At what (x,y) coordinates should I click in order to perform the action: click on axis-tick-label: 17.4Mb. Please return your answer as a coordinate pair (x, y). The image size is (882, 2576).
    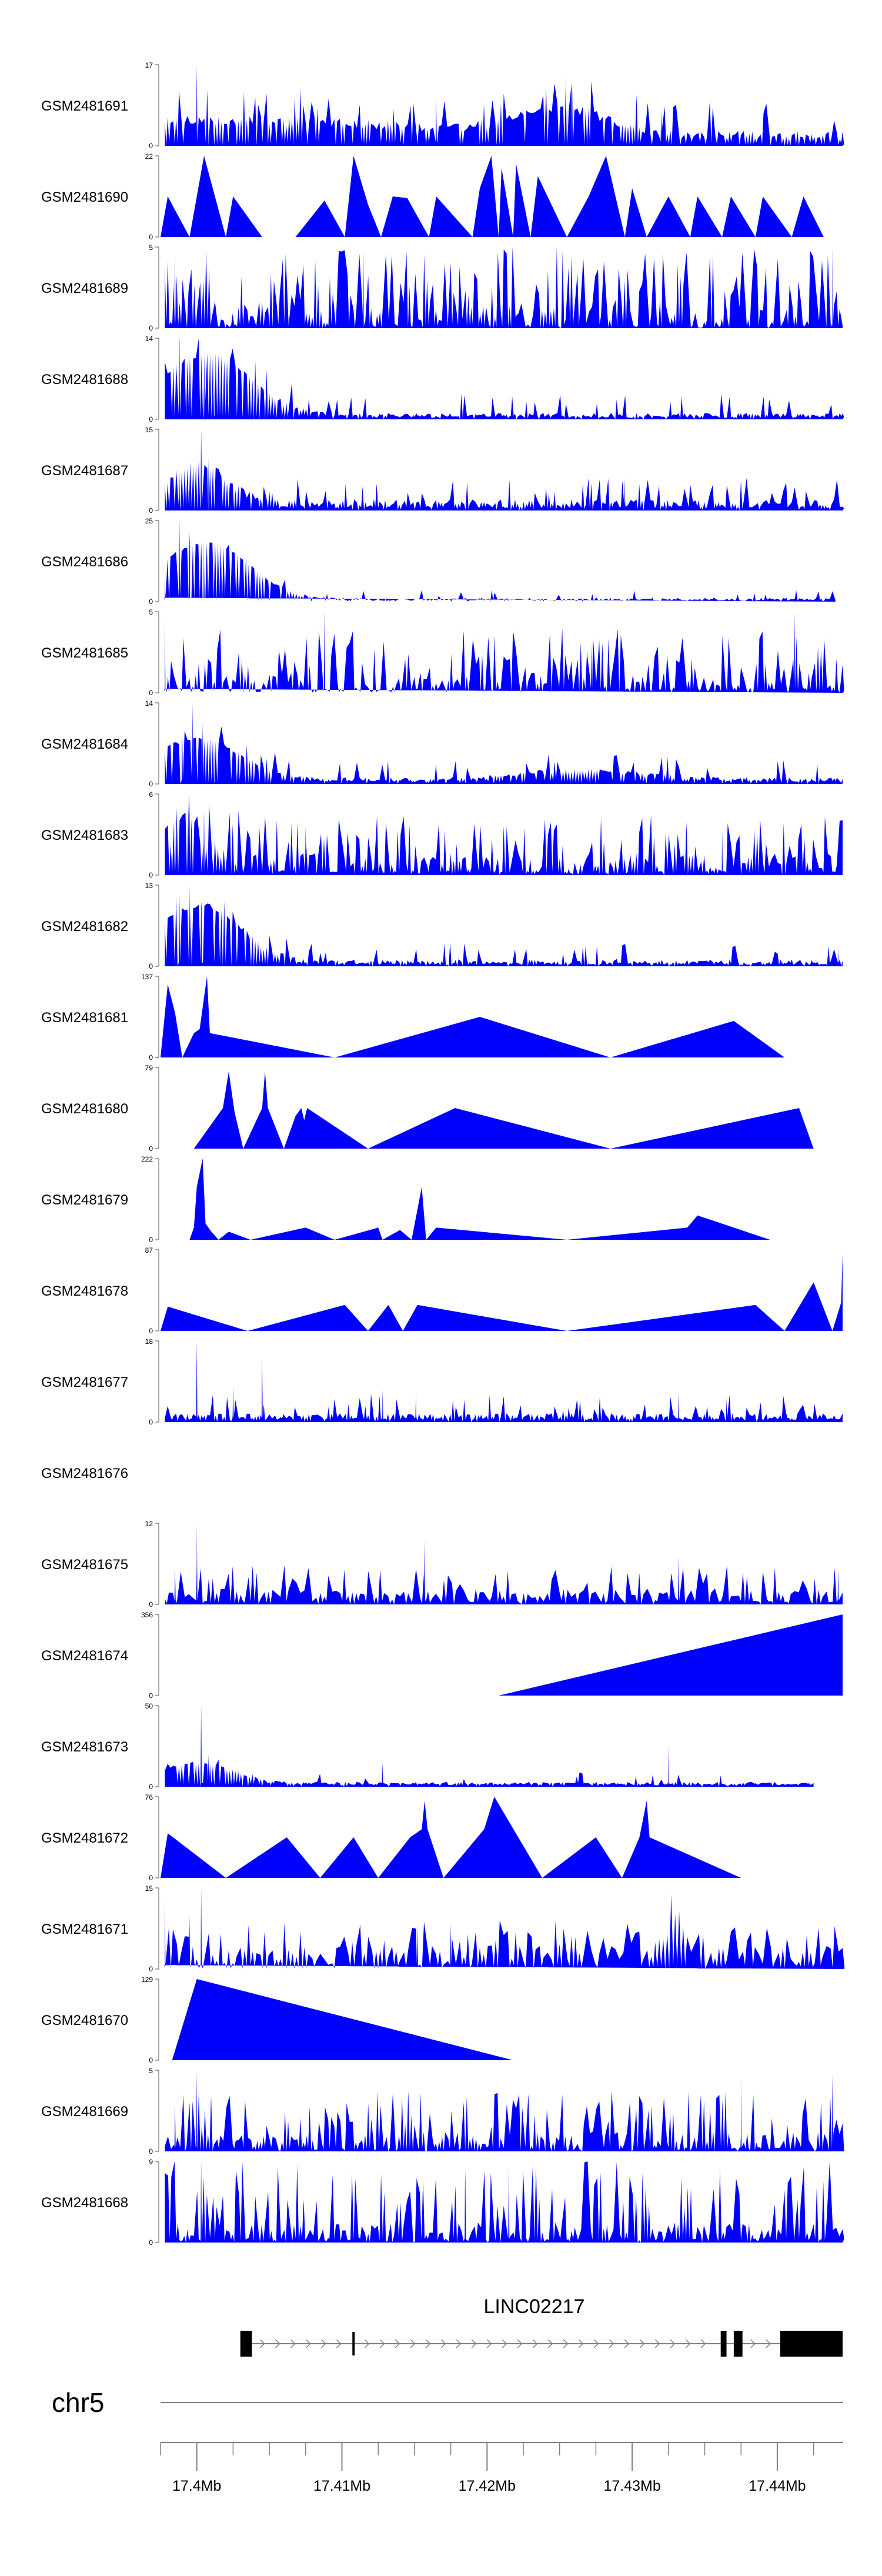
    Looking at the image, I should click on (196, 2486).